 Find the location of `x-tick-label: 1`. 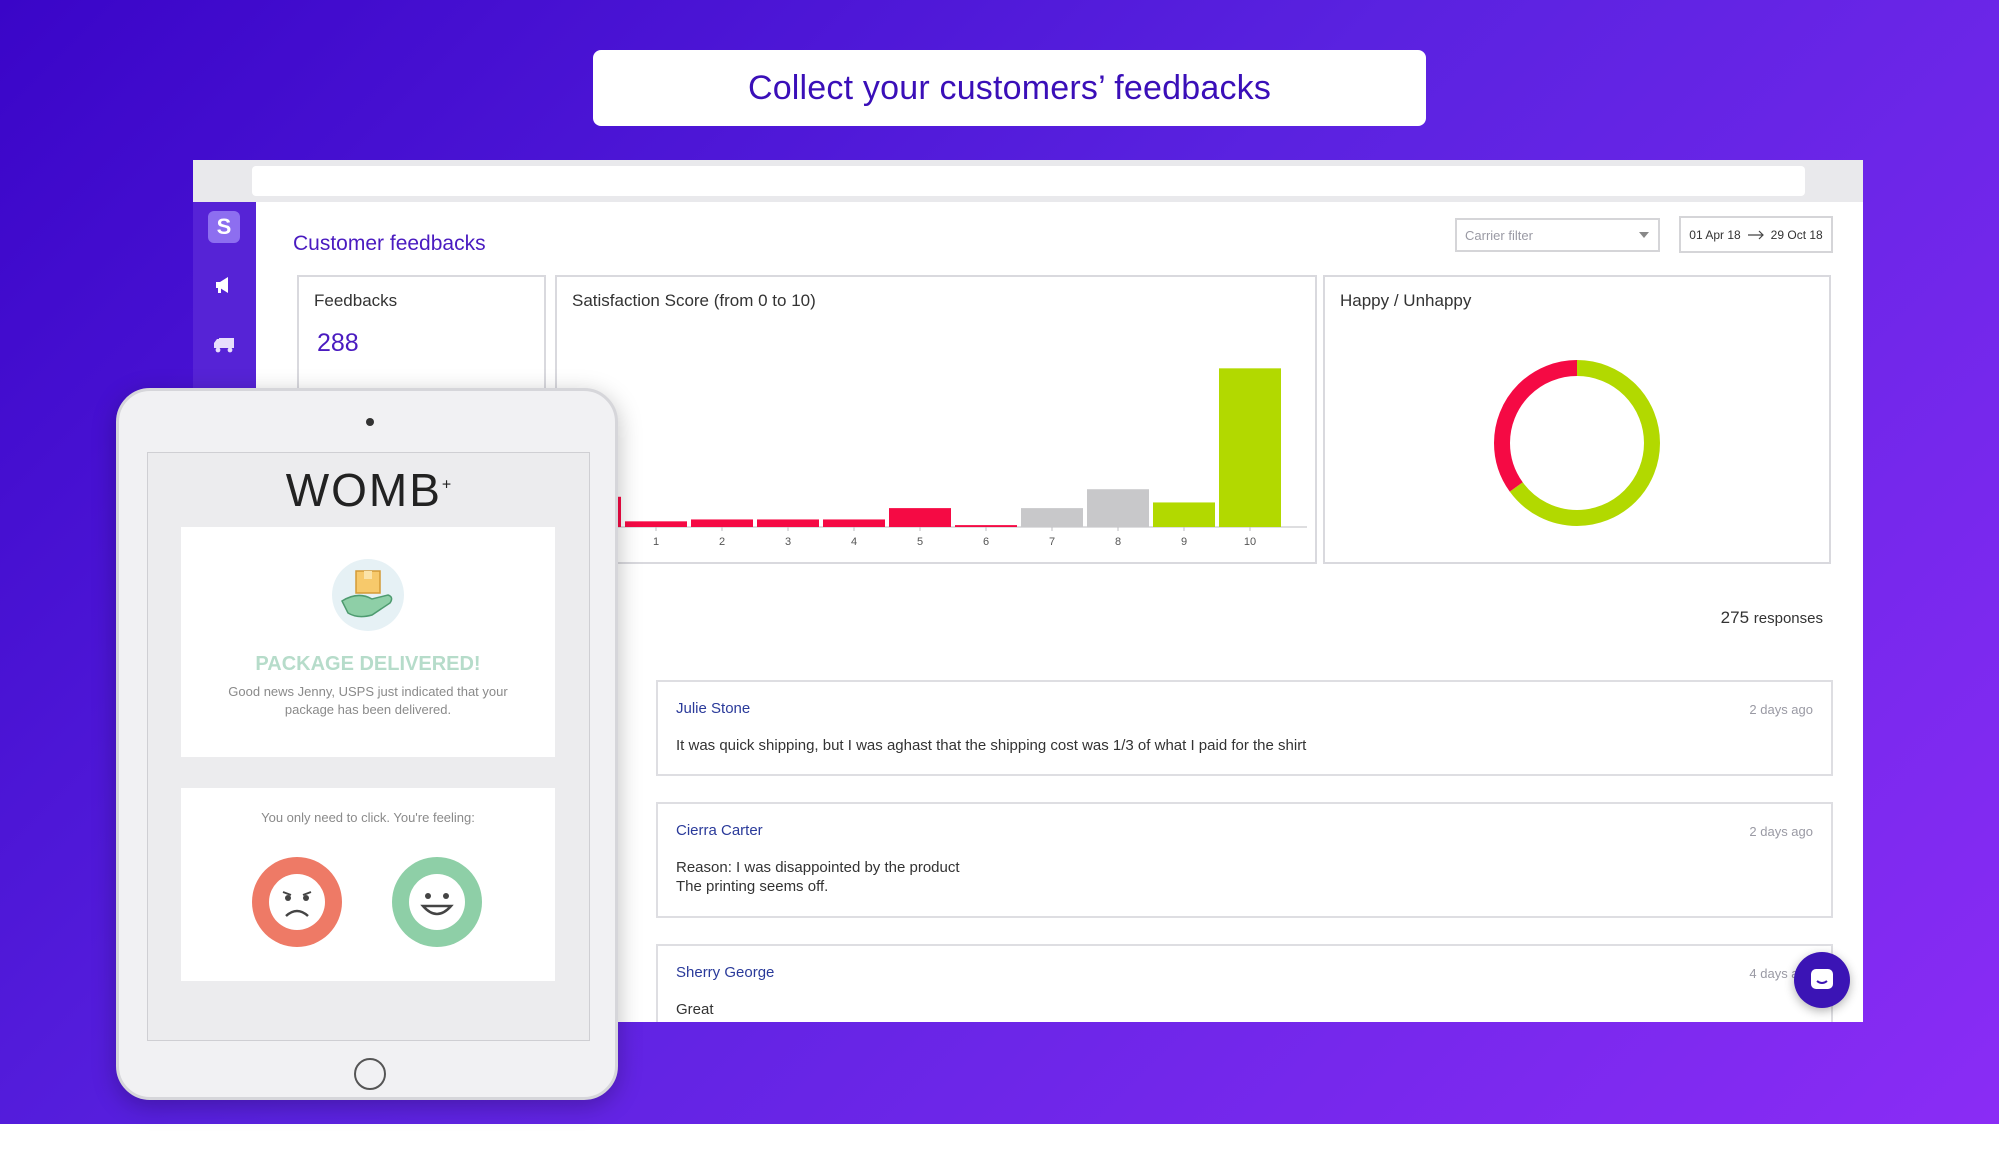

x-tick-label: 1 is located at coordinates (656, 542).